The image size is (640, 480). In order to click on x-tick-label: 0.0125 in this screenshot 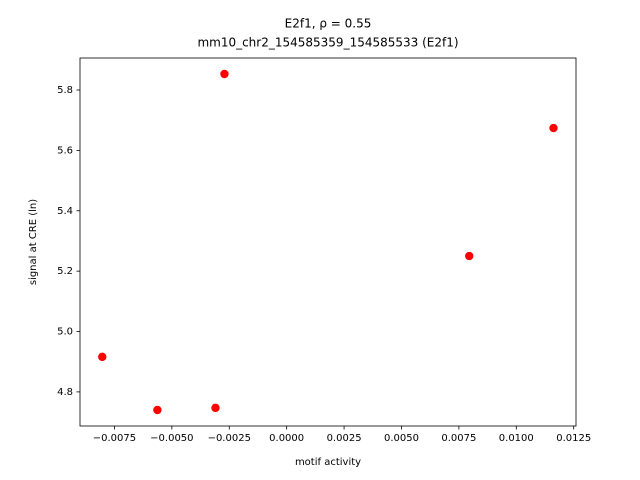, I will do `click(573, 438)`.